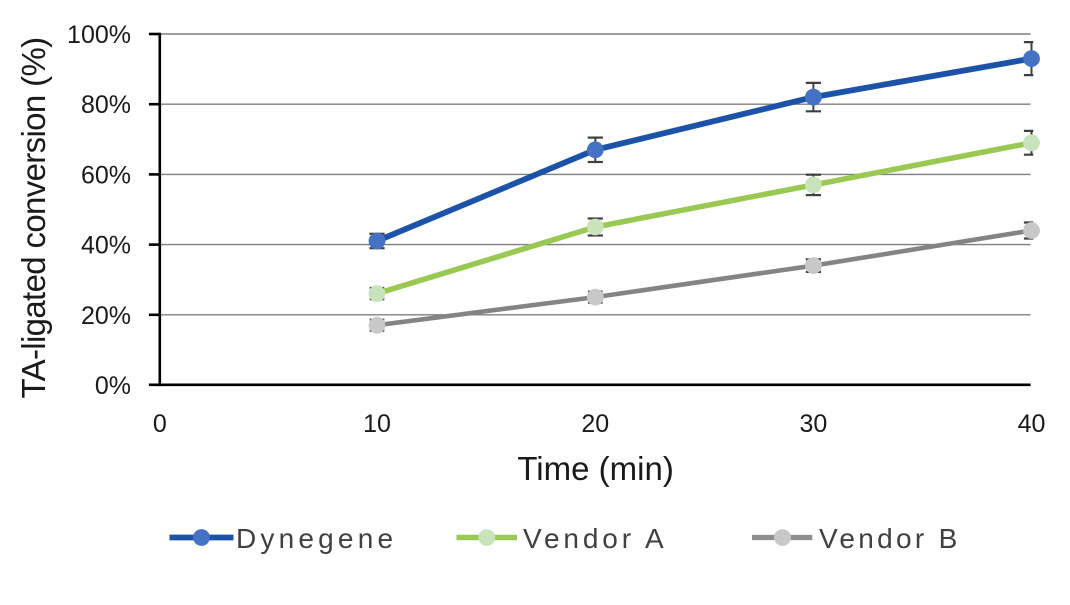 This screenshot has width=1070, height=605. I want to click on svg-text: 0%, so click(113, 386).